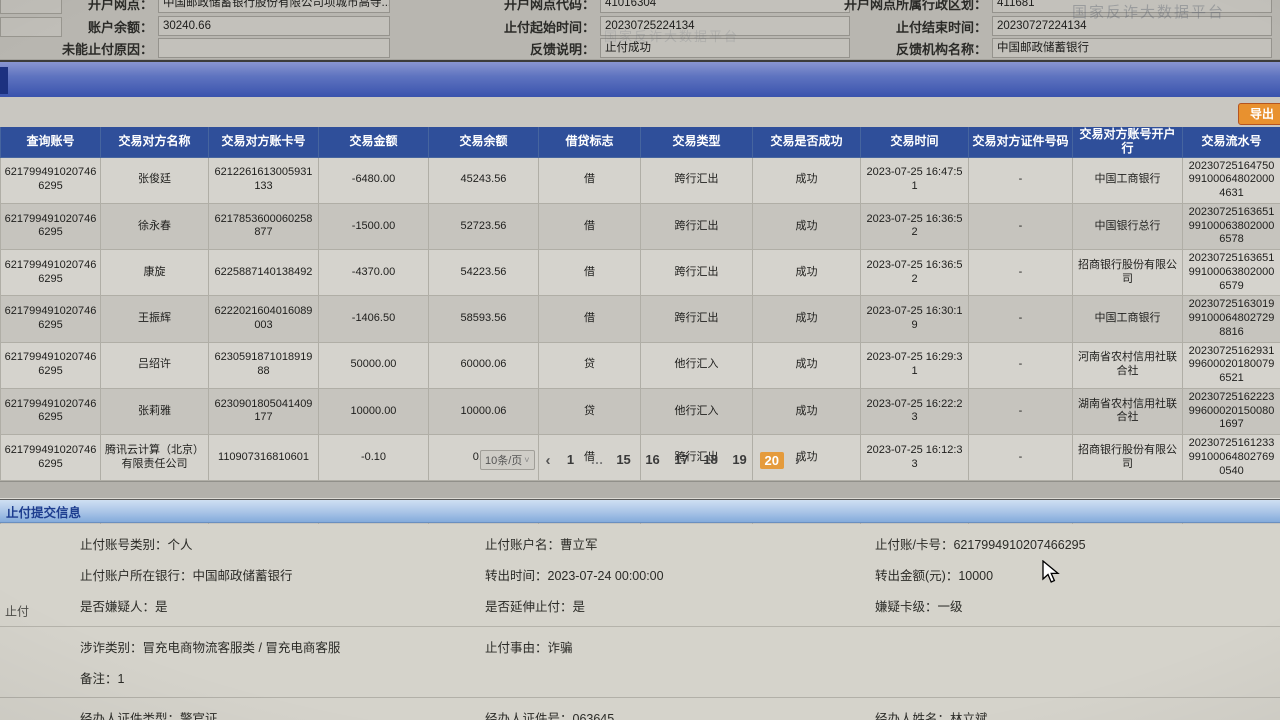  I want to click on page-size-select: 10条/页 ˅, so click(507, 460).